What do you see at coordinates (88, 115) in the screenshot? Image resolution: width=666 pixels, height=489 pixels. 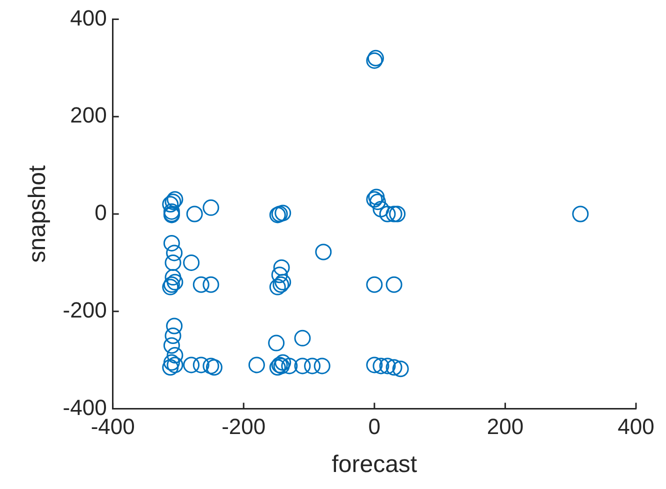 I see `y-tick-label: 200` at bounding box center [88, 115].